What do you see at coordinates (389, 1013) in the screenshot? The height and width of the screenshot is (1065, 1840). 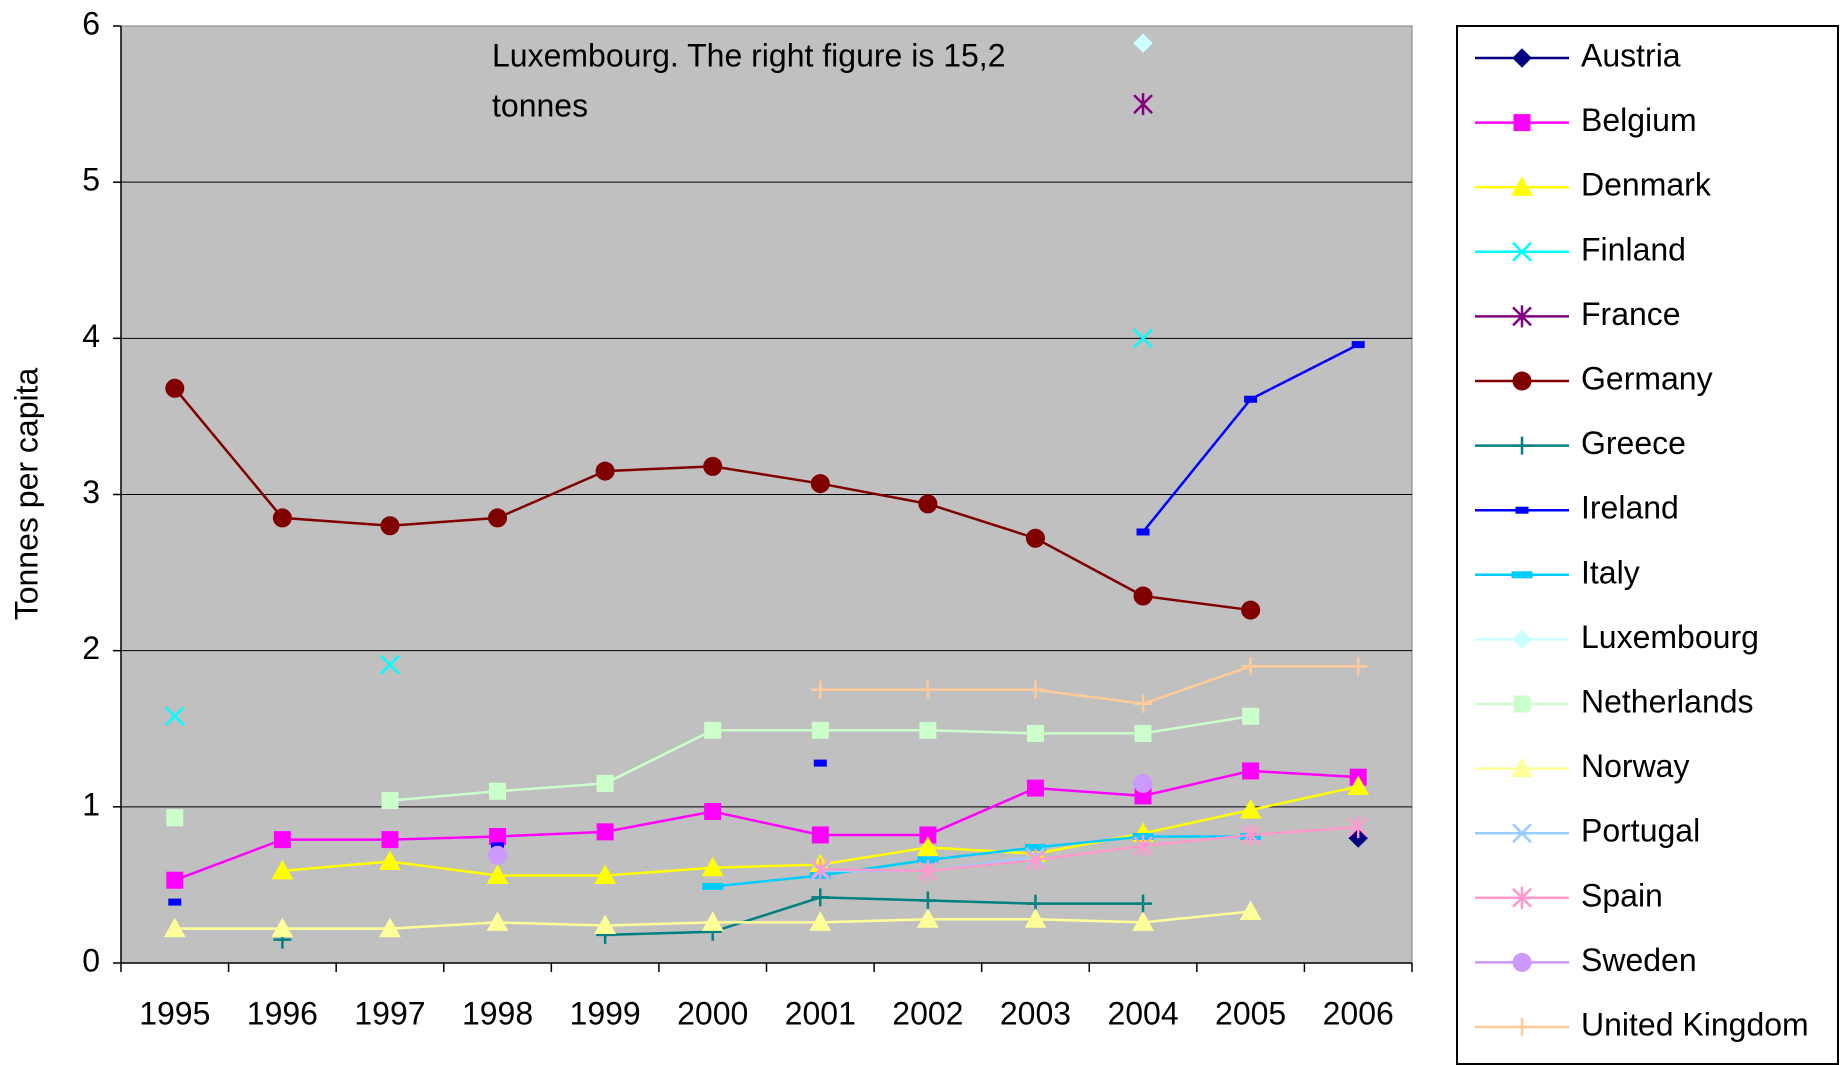 I see `x-tick-label: 1997` at bounding box center [389, 1013].